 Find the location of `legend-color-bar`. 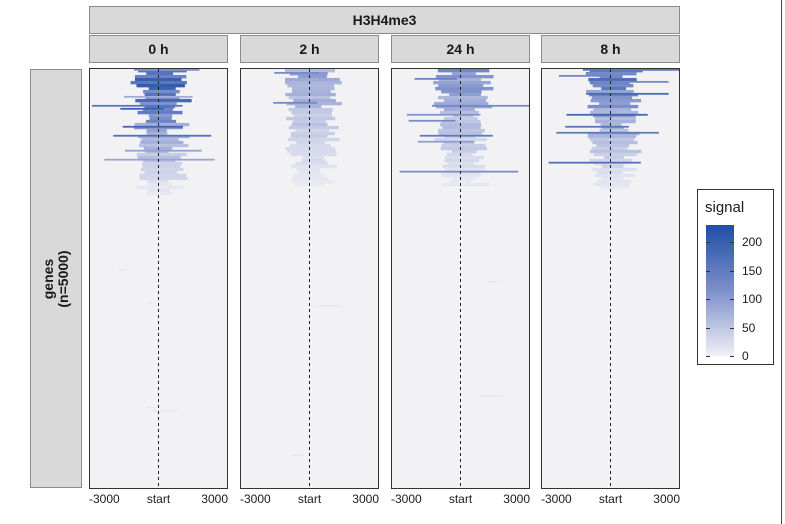

legend-color-bar is located at coordinates (720, 290).